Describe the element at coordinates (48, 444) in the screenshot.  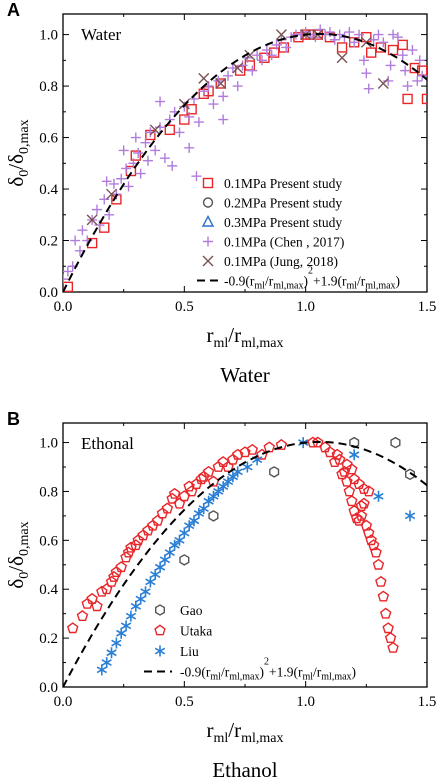
I see `y-tick-label: 1.0` at that location.